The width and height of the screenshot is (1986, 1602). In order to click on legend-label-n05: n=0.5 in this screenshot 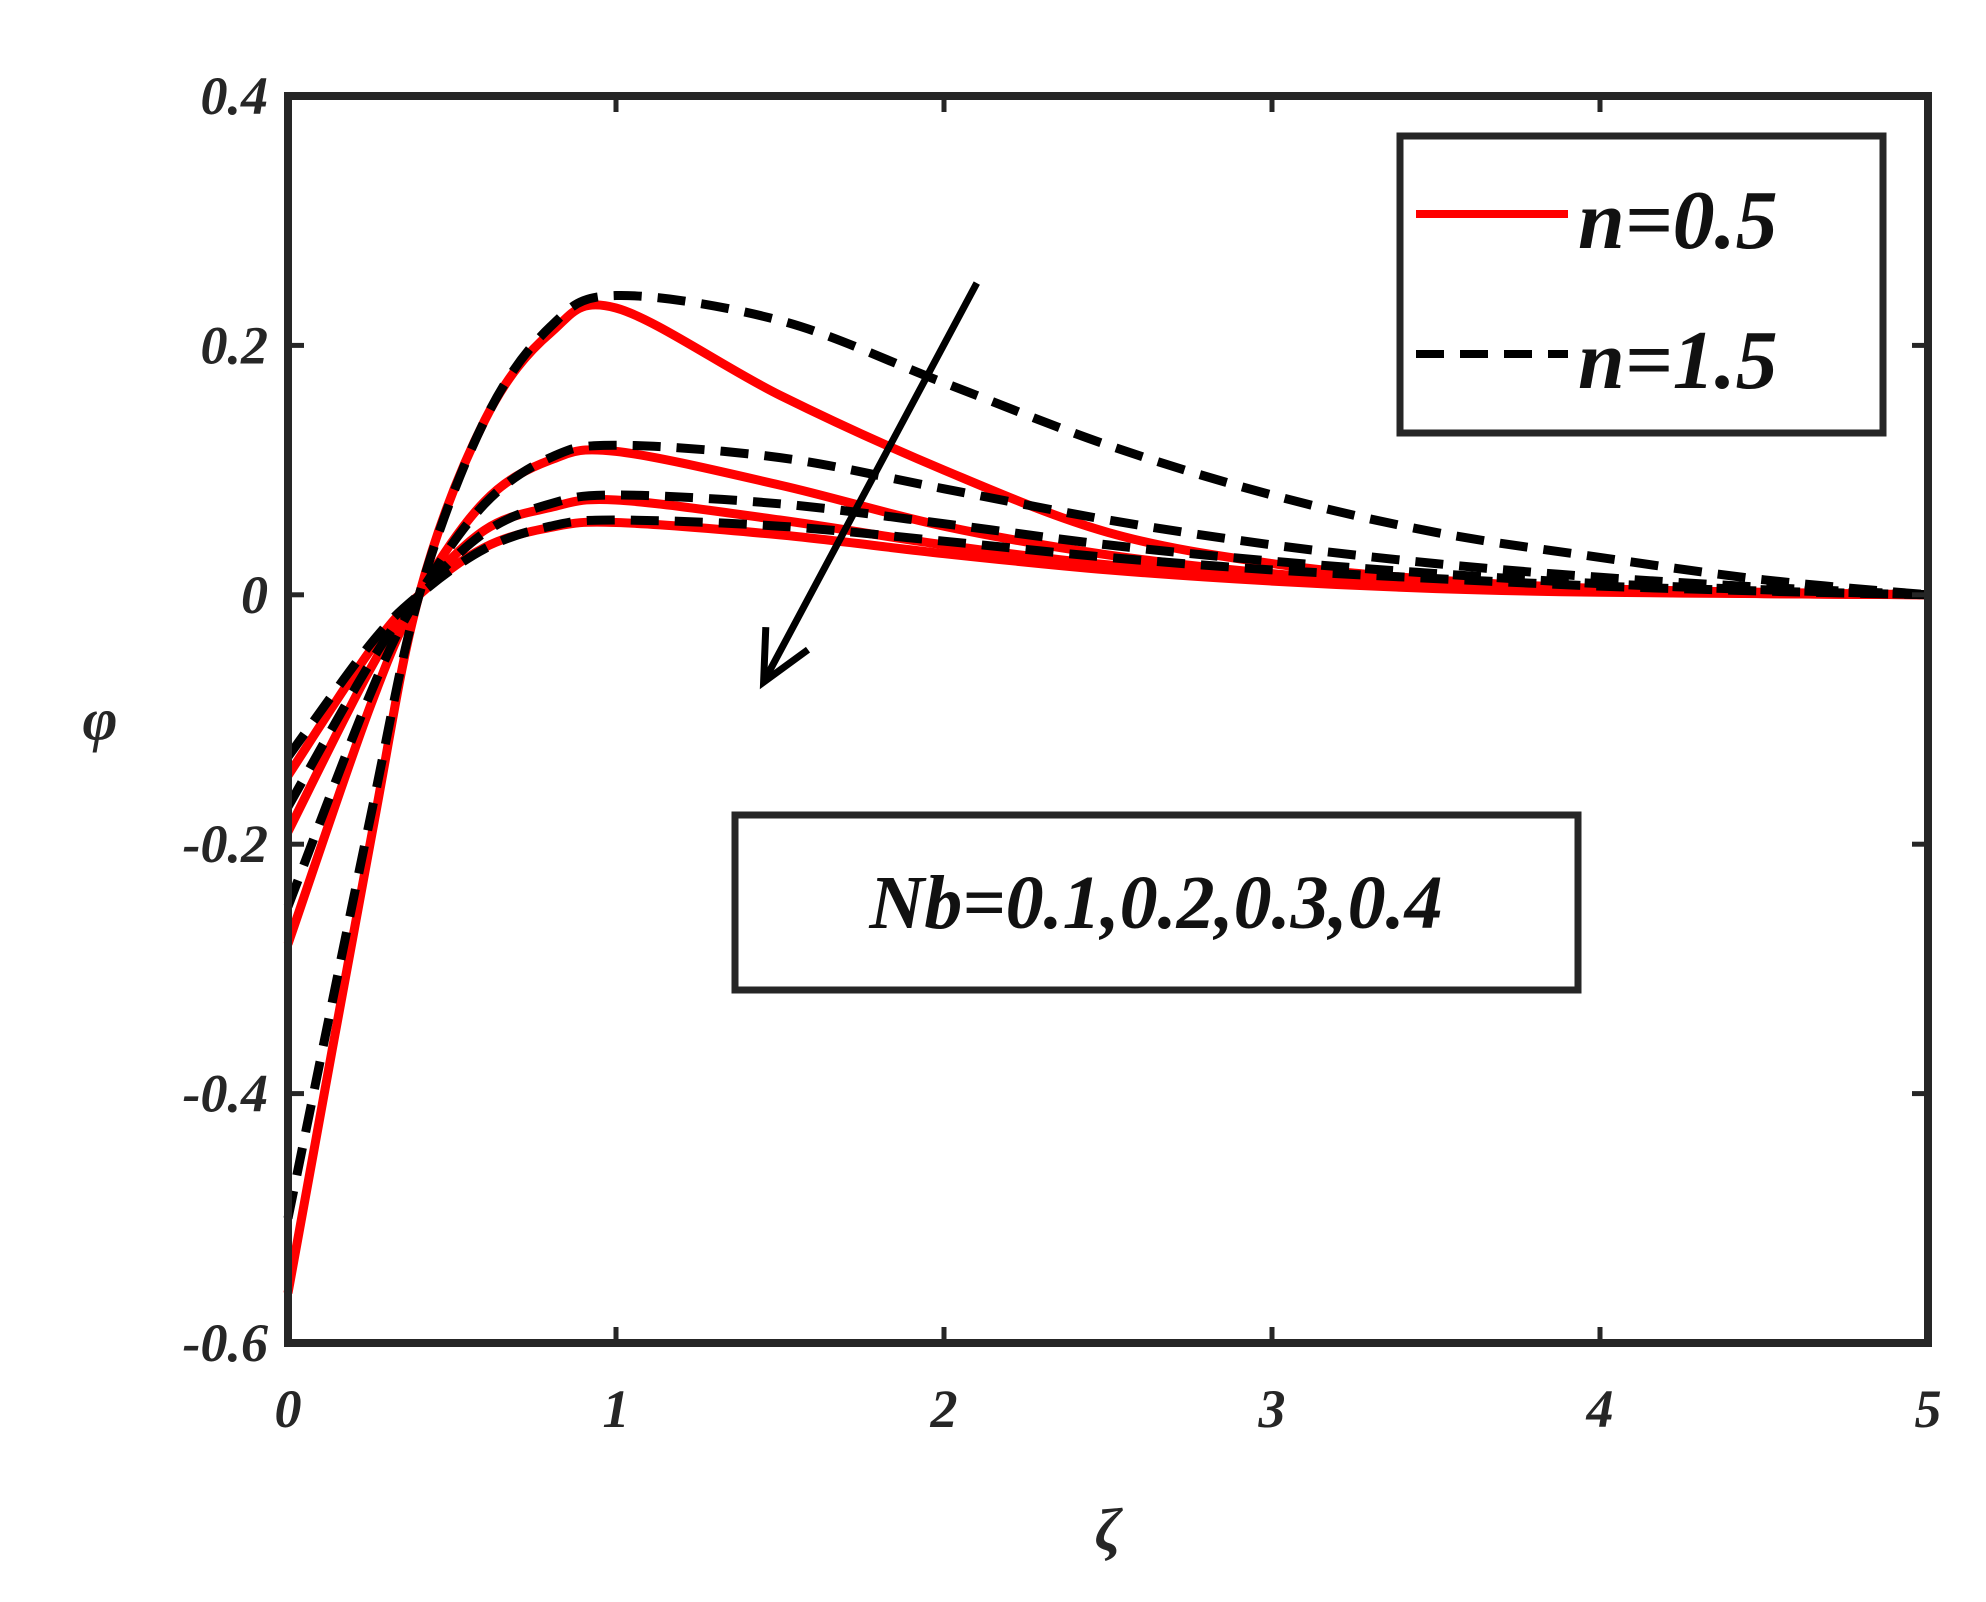, I will do `click(1678, 220)`.